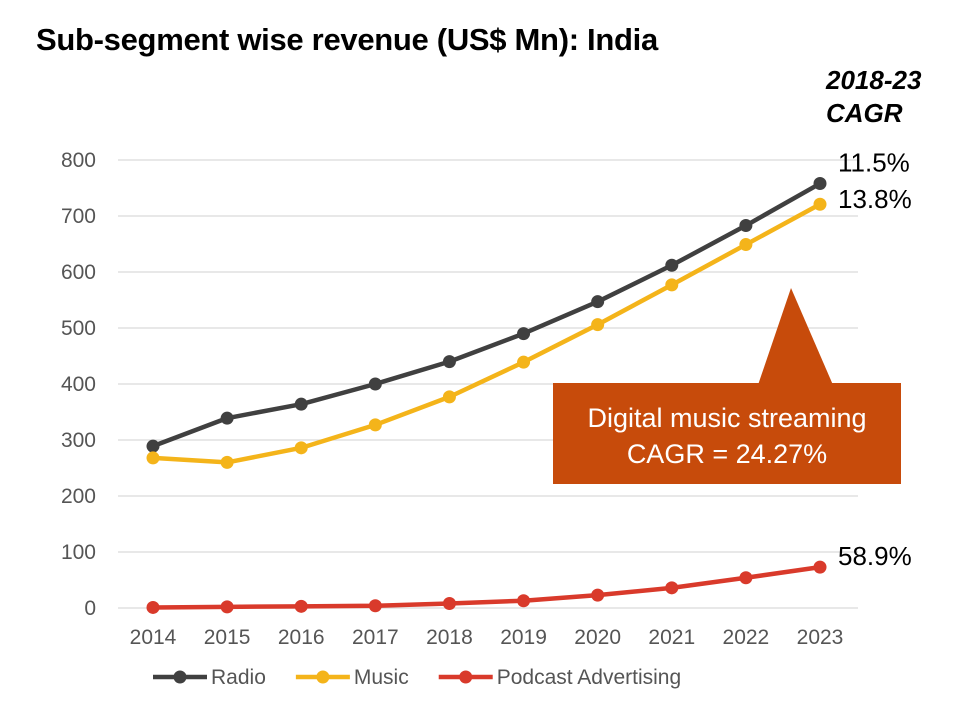 Image resolution: width=976 pixels, height=706 pixels. Describe the element at coordinates (672, 265) in the screenshot. I see `point-radio-2021` at that location.